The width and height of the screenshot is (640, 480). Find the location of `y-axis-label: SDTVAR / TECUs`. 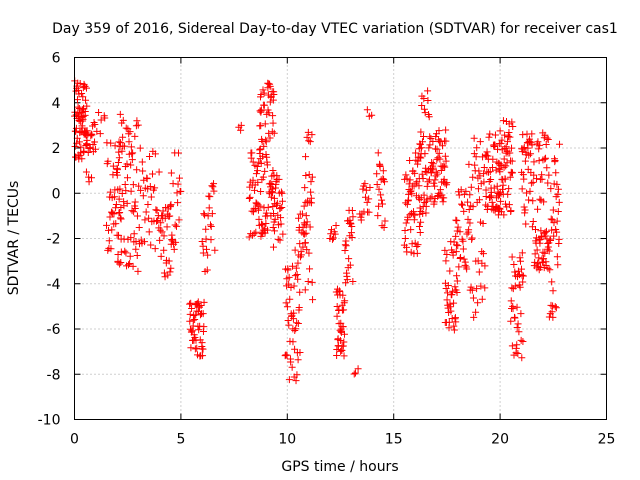

y-axis-label: SDTVAR / TECUs is located at coordinates (14, 238).